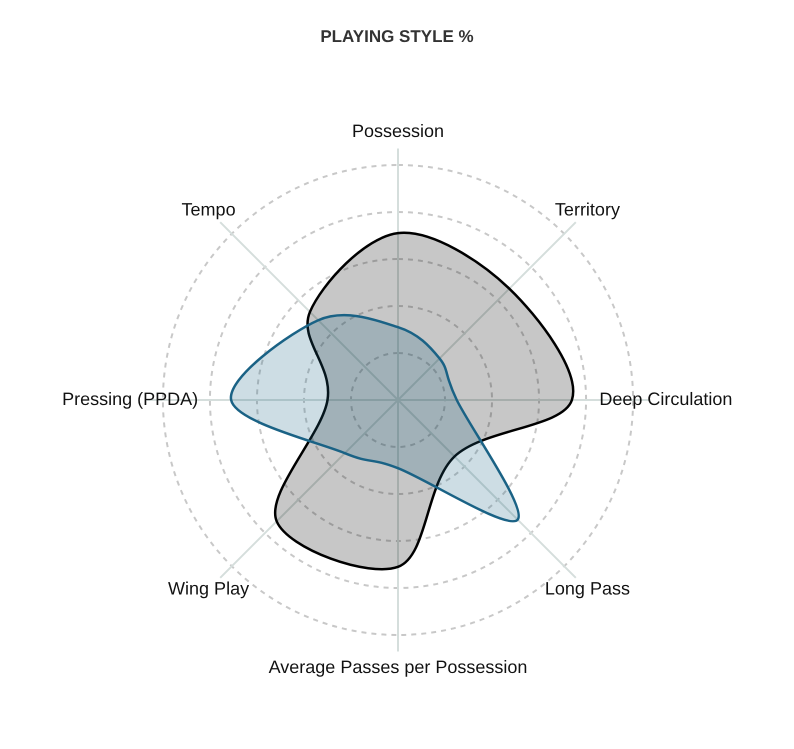  Describe the element at coordinates (665, 399) in the screenshot. I see `spoke-label: Deep Circulation` at that location.